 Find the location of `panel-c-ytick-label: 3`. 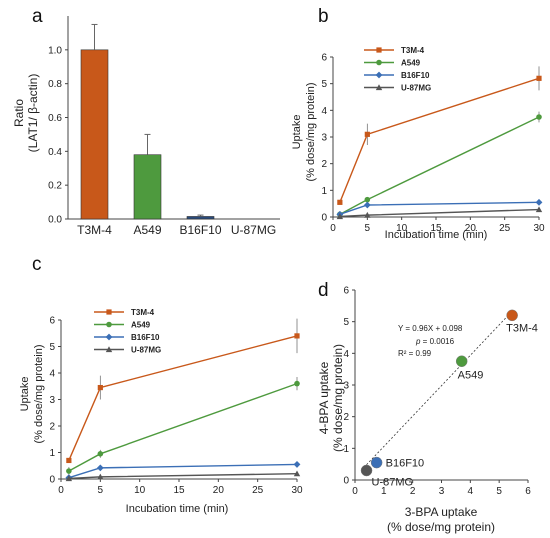

panel-c-ytick-label: 3 is located at coordinates (52, 400).